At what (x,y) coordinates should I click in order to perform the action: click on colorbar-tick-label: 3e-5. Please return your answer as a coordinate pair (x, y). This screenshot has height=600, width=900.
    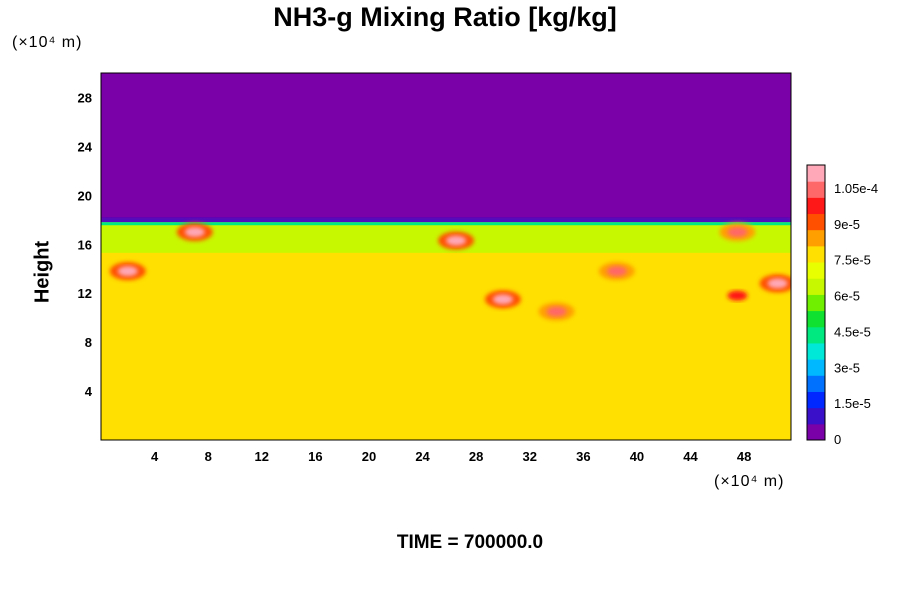
    Looking at the image, I should click on (847, 367).